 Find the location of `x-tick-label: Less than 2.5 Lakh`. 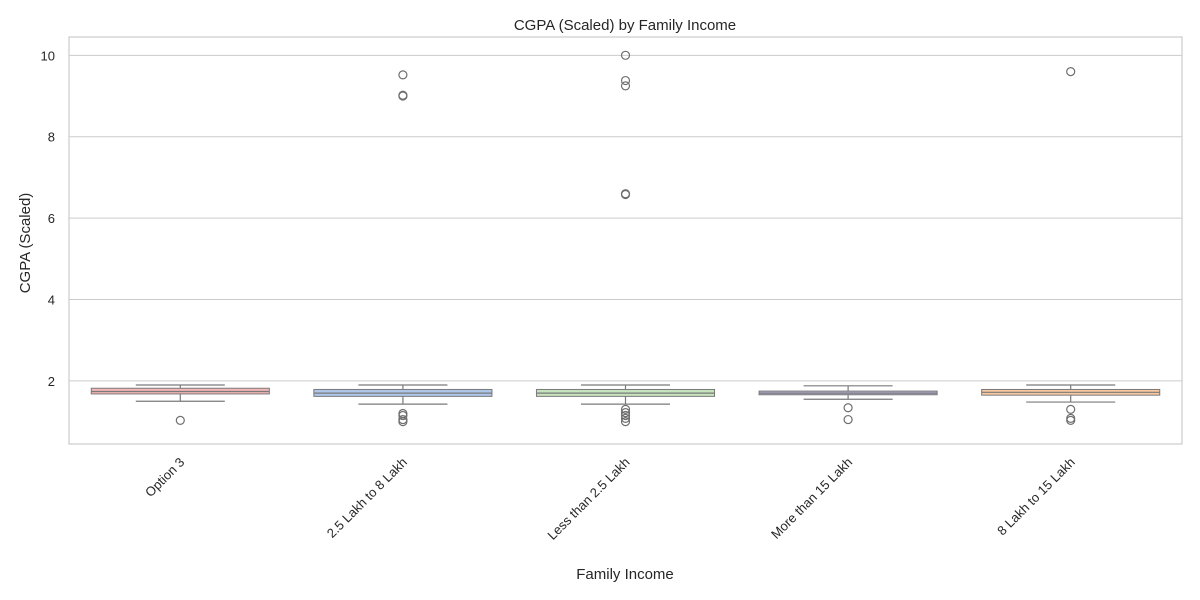

x-tick-label: Less than 2.5 Lakh is located at coordinates (588, 499).